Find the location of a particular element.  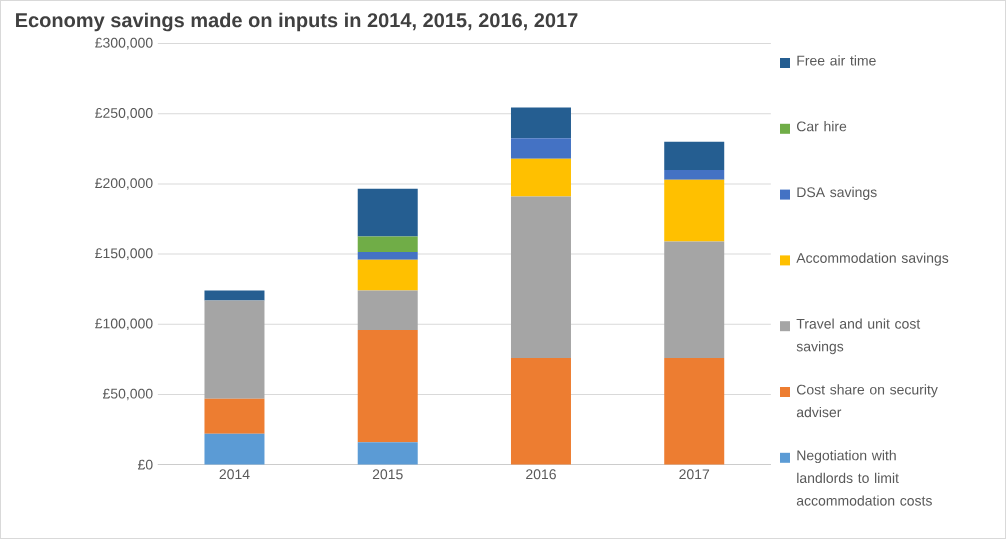

y-tick-label: £50,000 is located at coordinates (127, 394).